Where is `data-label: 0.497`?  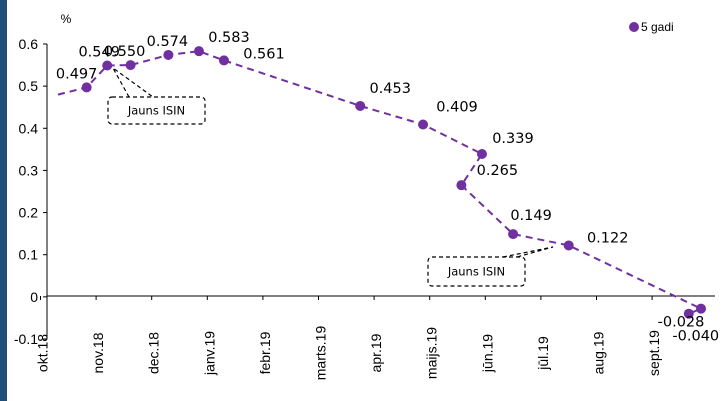 data-label: 0.497 is located at coordinates (77, 74).